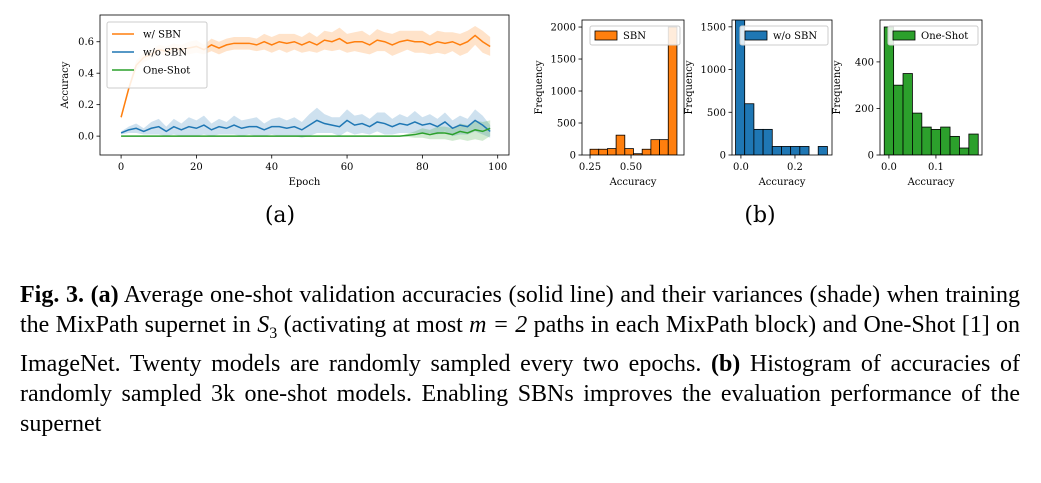 Image resolution: width=1041 pixels, height=483 pixels. What do you see at coordinates (52, 295) in the screenshot?
I see `fig-label: Fig. 3.` at bounding box center [52, 295].